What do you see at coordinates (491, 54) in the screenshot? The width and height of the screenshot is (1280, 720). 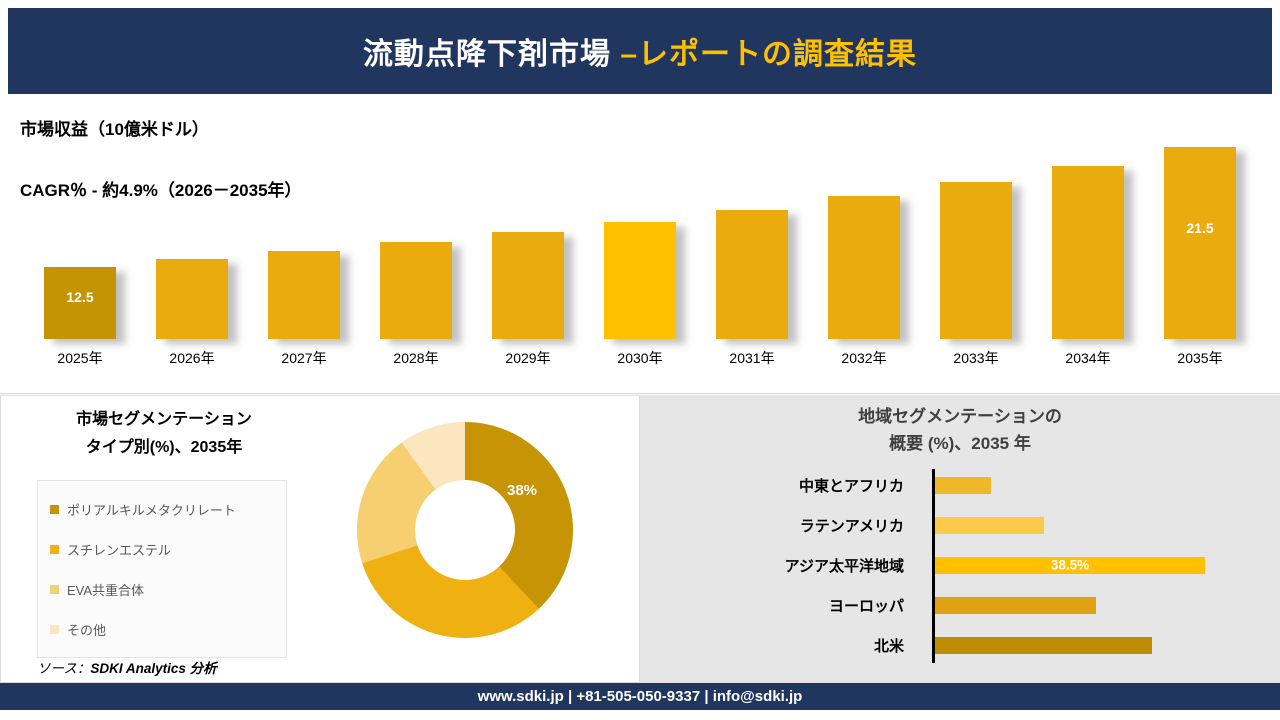 I see `page-title-main: 流動点降下剤市場` at bounding box center [491, 54].